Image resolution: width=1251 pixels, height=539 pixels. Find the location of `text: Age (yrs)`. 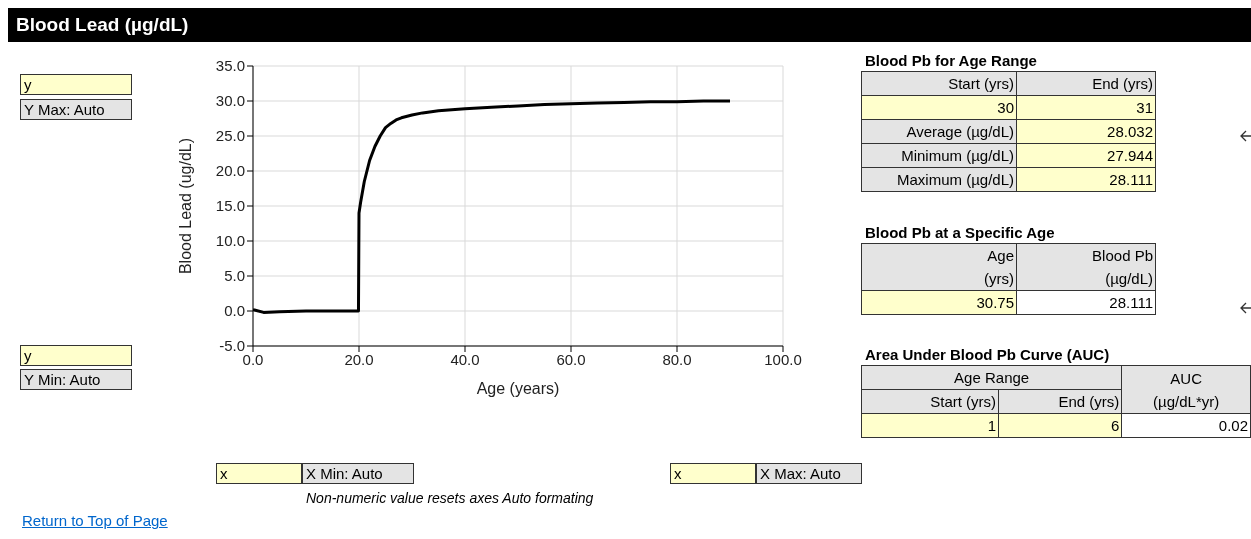

text: Age (yrs) is located at coordinates (939, 267).